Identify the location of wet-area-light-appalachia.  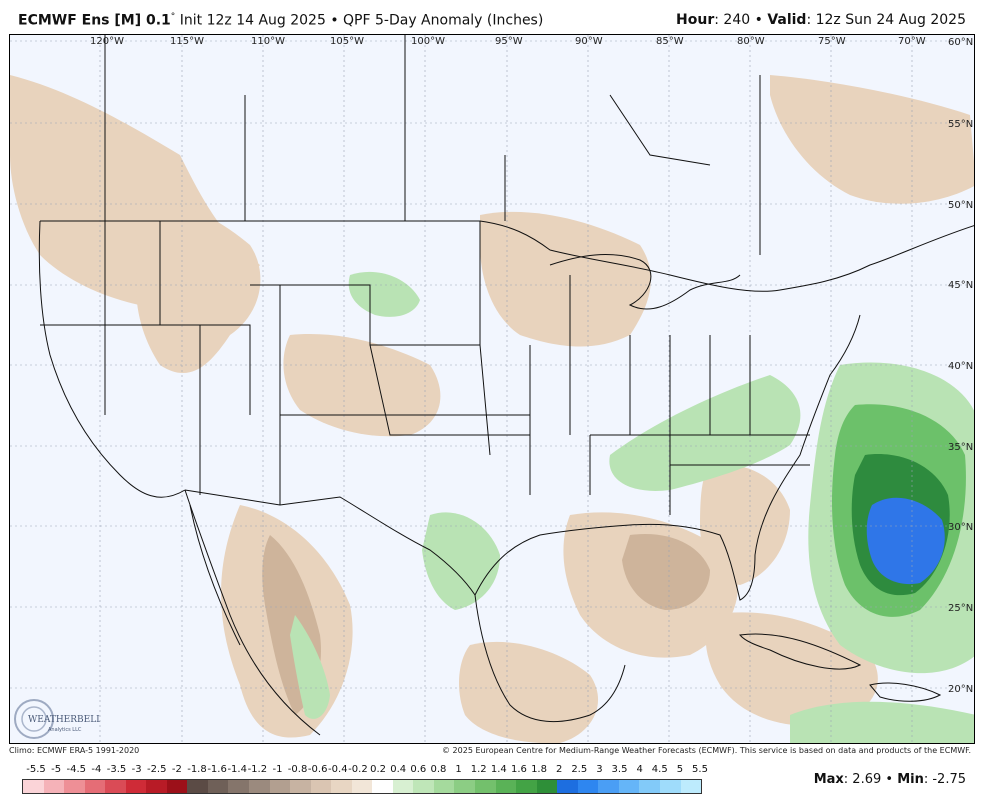
(705, 433).